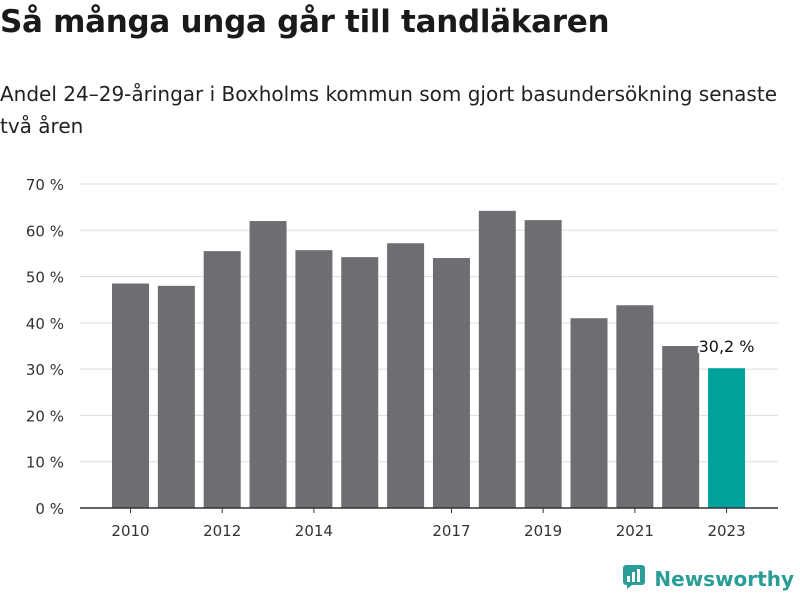 The image size is (800, 600). Describe the element at coordinates (406, 375) in the screenshot. I see `bar-2016` at that location.